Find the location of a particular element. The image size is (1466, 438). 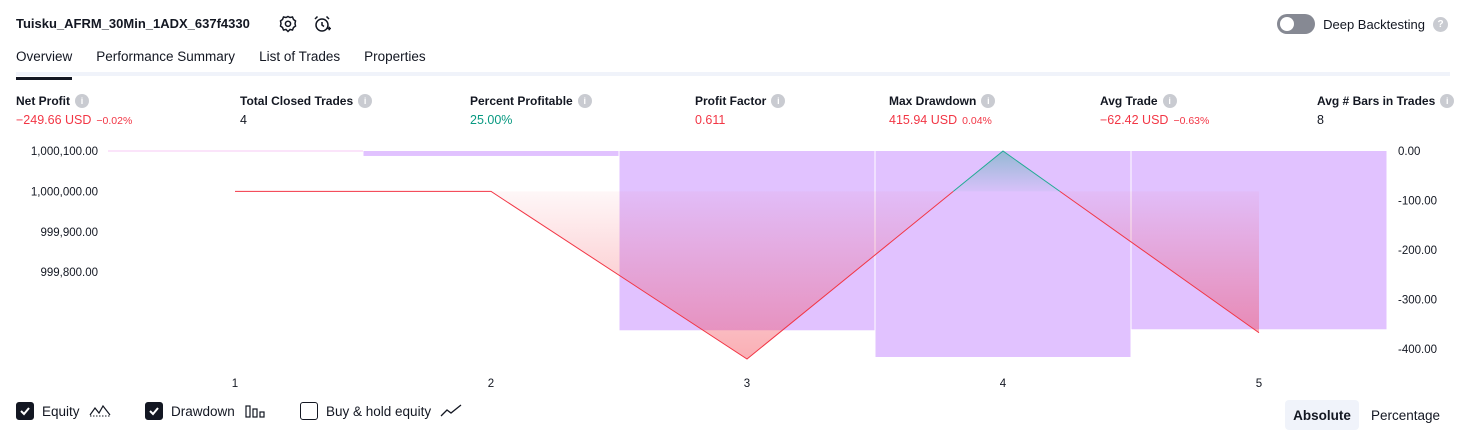

metric-percent: 0.04% is located at coordinates (977, 121).